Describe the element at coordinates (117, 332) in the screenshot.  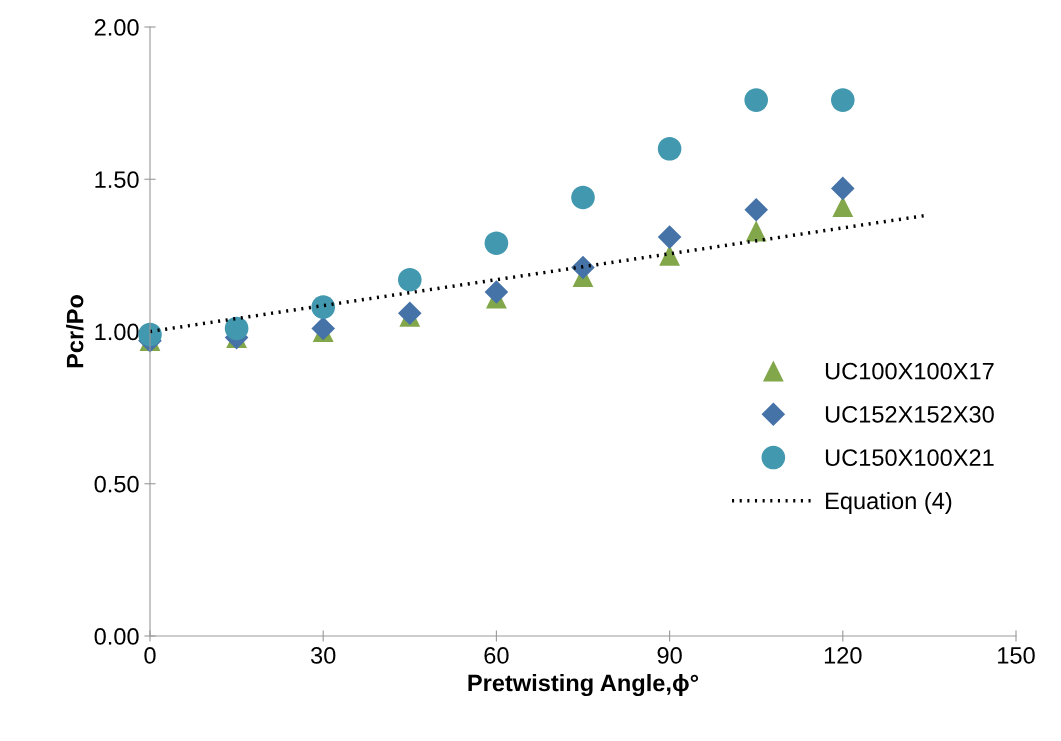
I see `y-tick-label: 1.00` at that location.